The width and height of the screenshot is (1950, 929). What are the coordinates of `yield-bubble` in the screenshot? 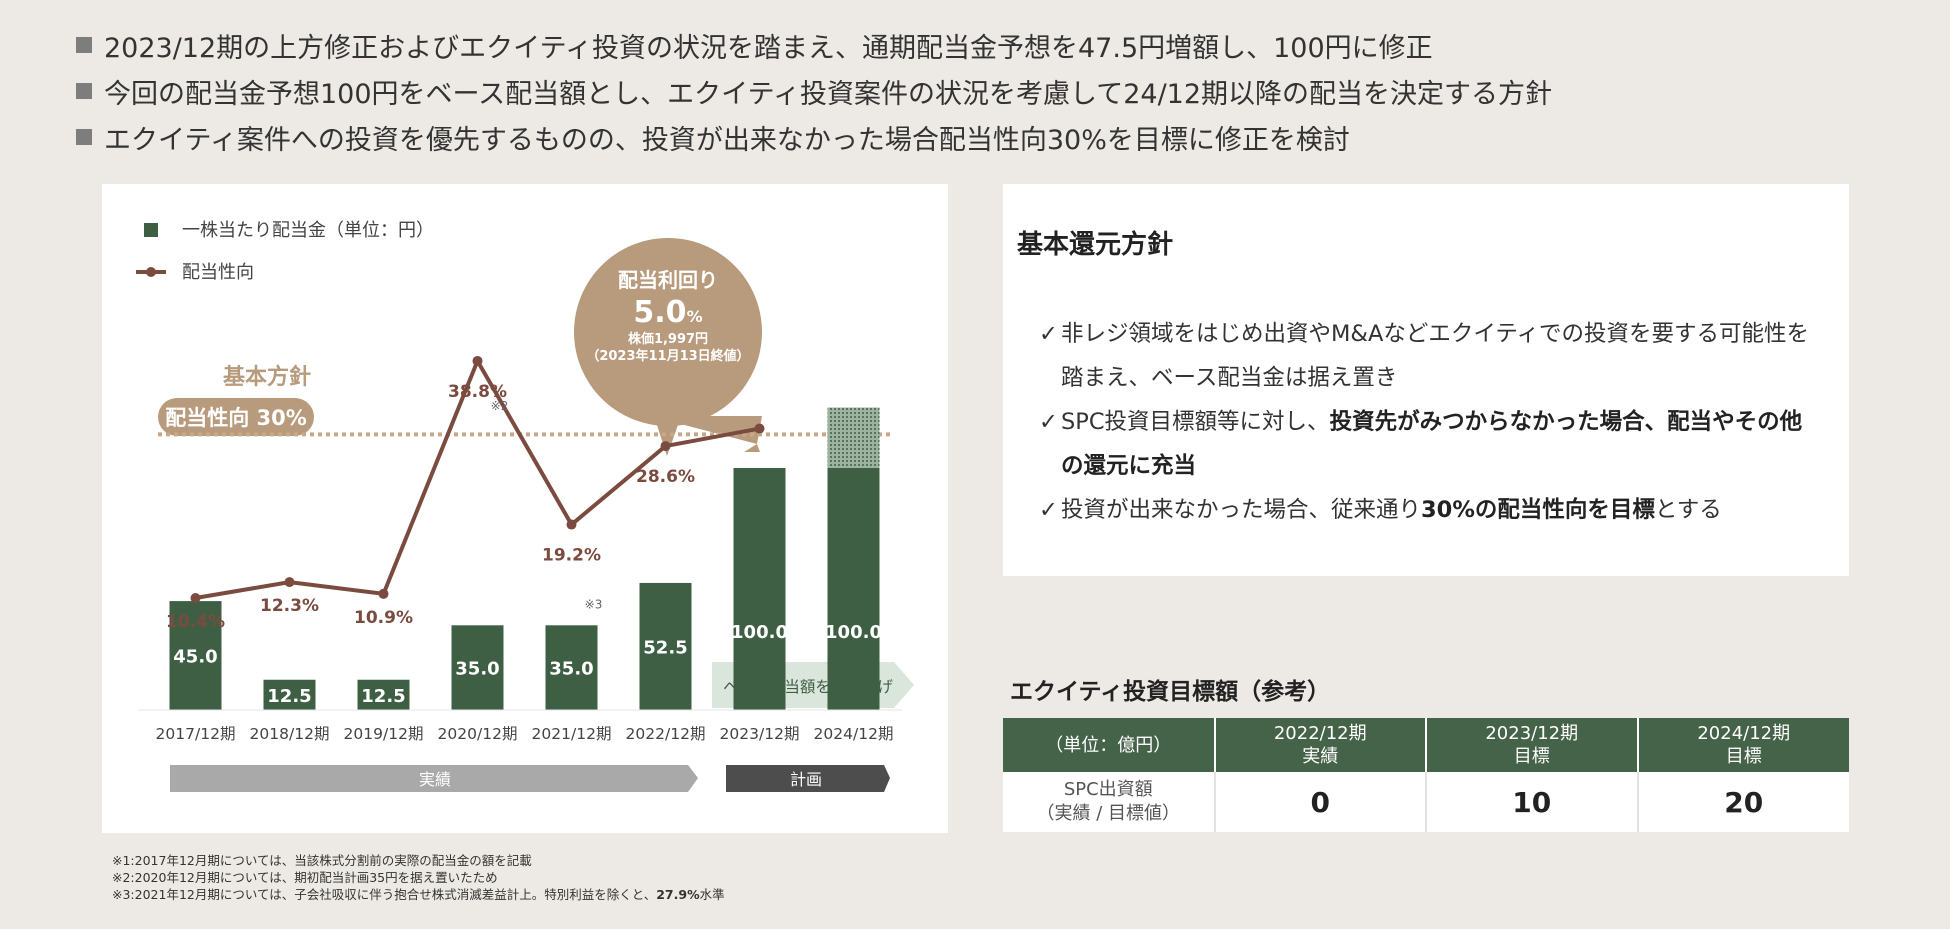 It's located at (668, 332).